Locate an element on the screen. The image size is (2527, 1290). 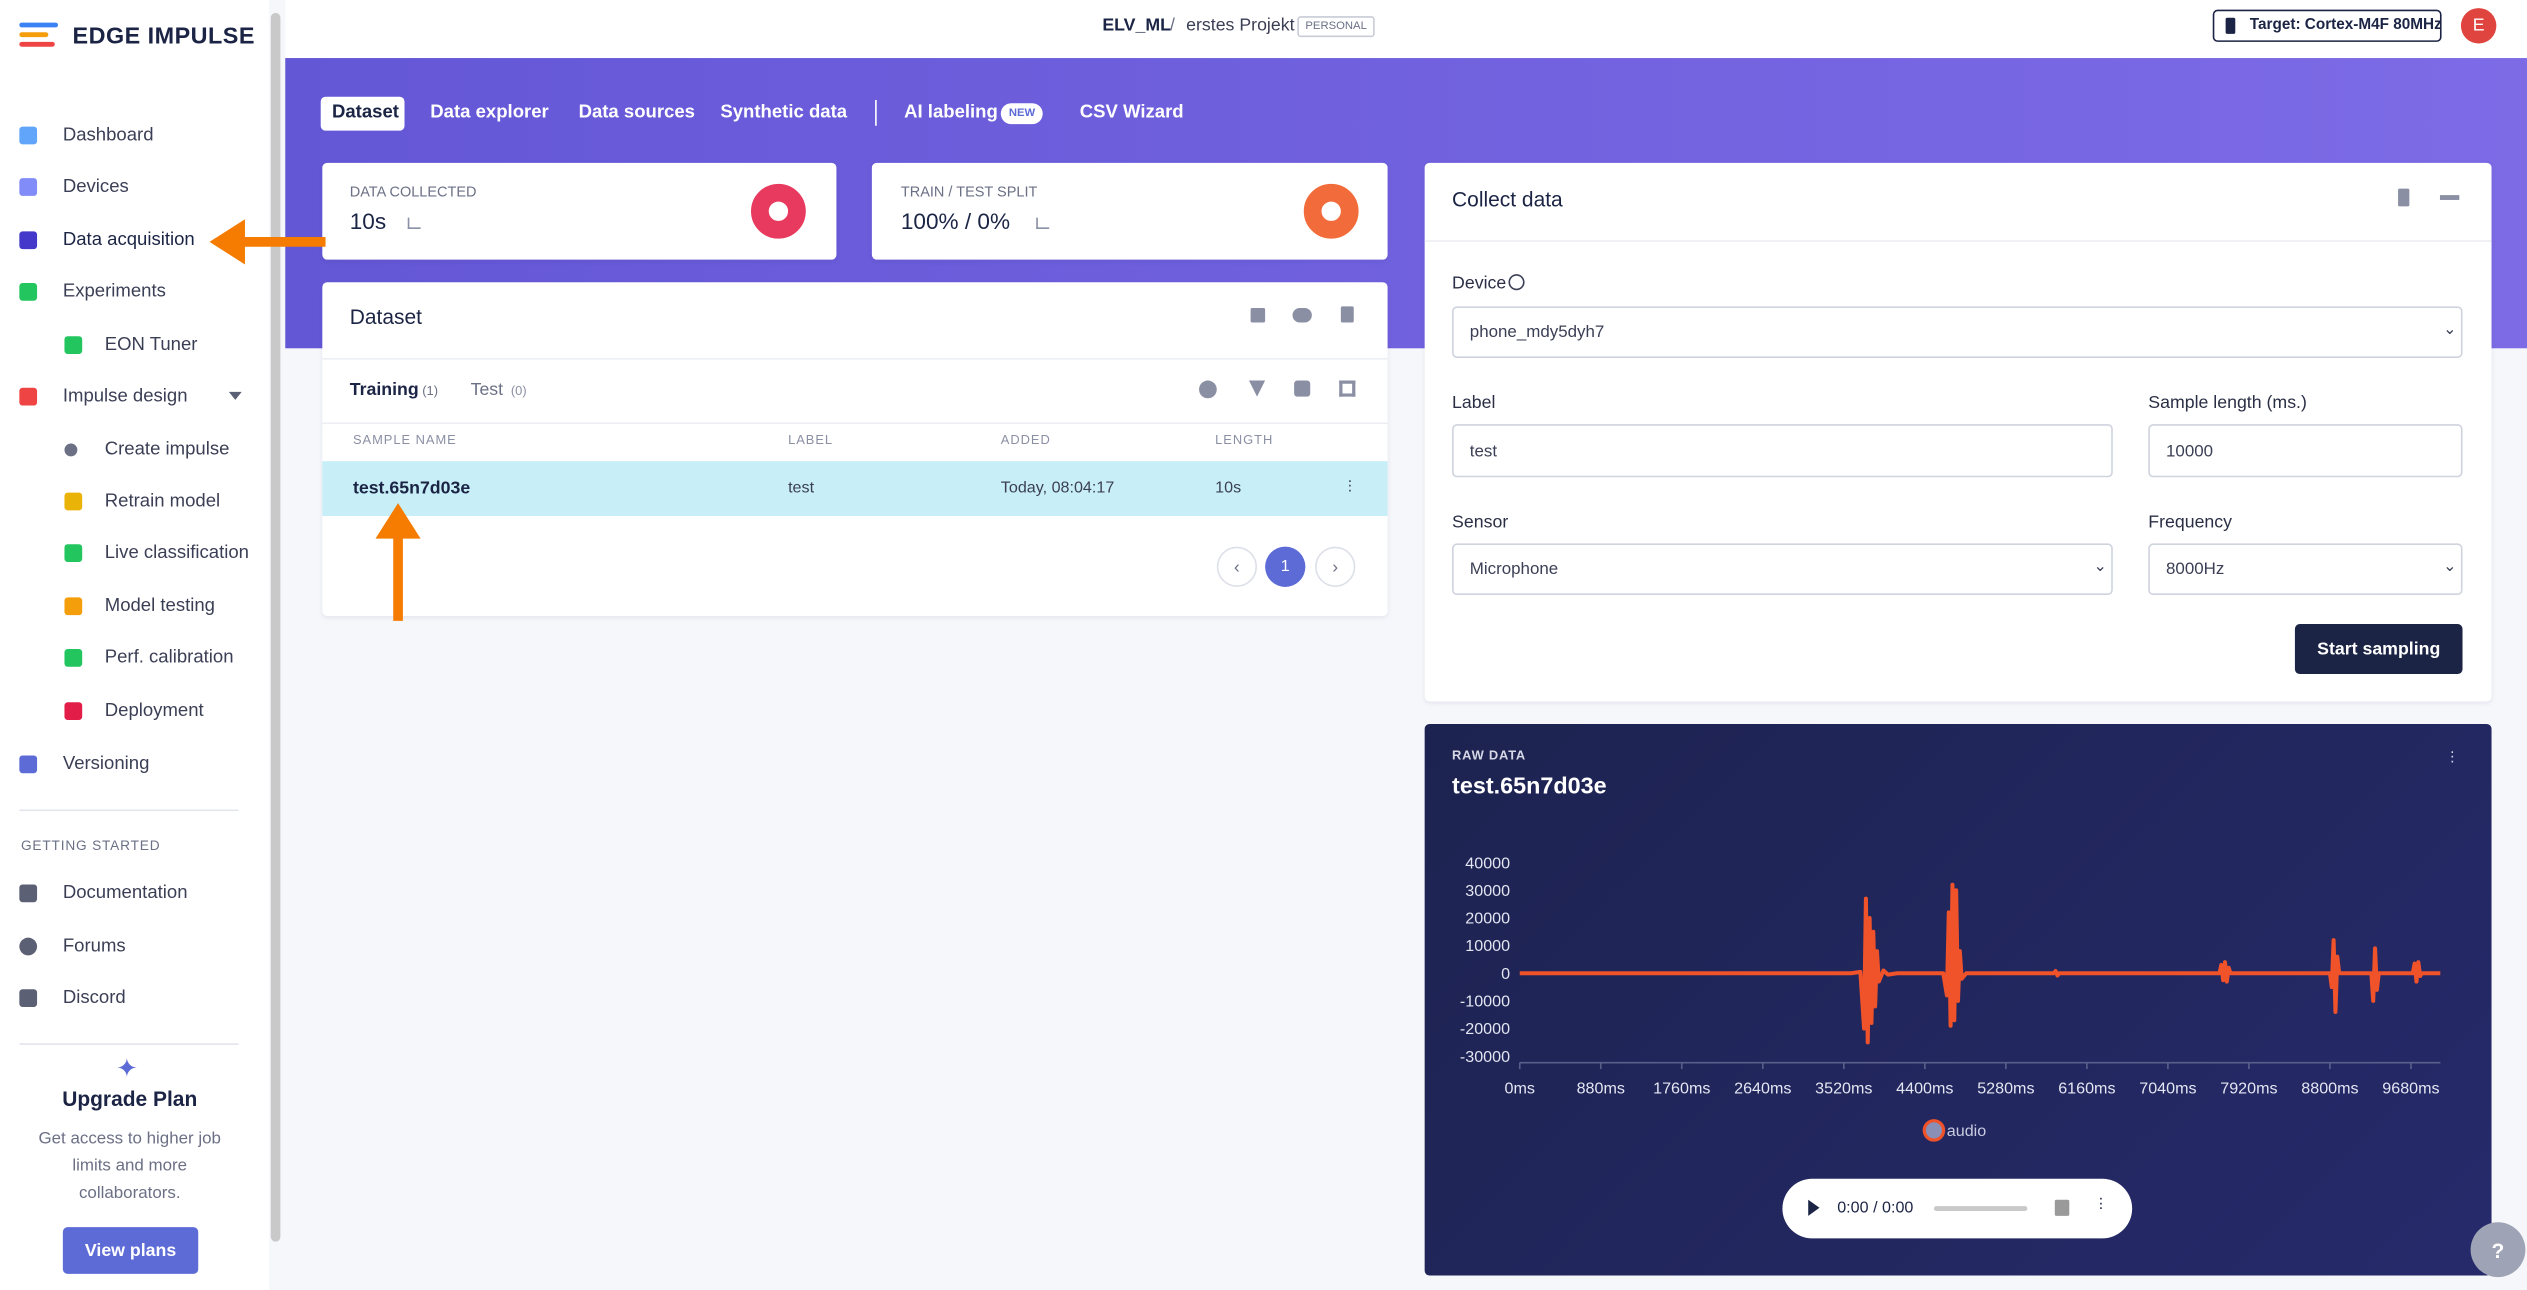
nav-item: Live classification is located at coordinates (176, 553).